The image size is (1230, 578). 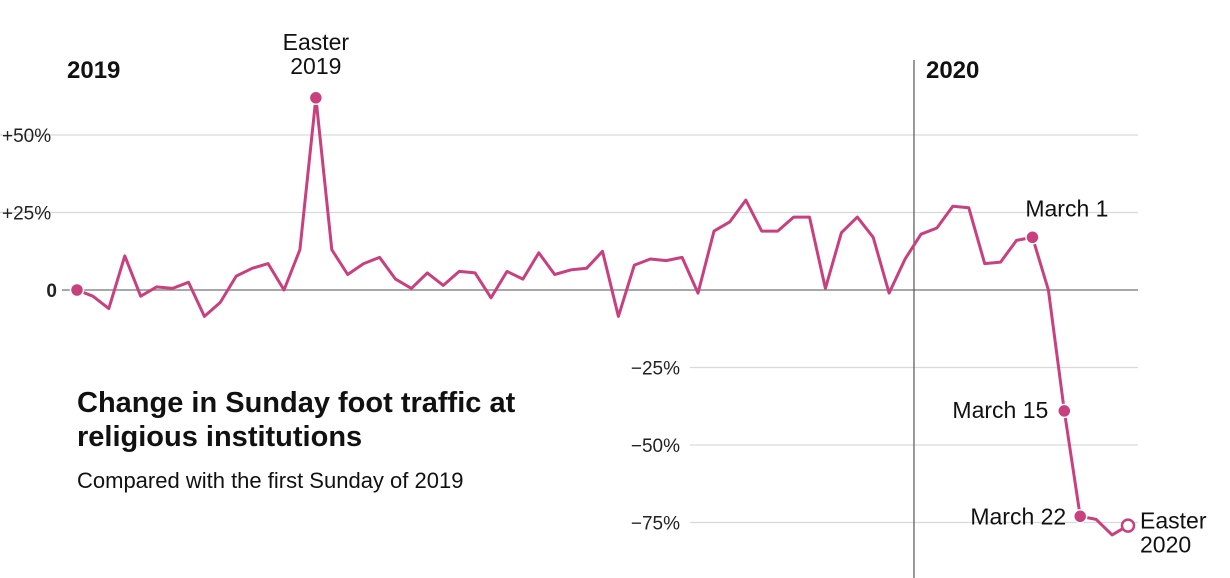 I want to click on y-tick-label: +25%, so click(x=26, y=214).